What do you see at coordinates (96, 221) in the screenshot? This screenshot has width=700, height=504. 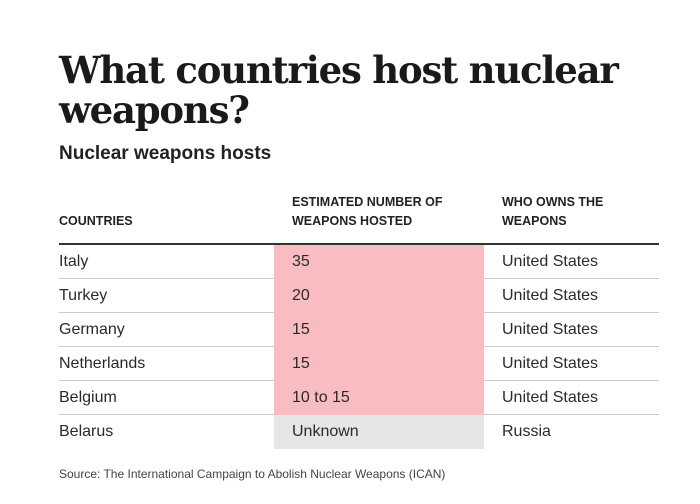 I see `column-header-countries: COUNTRIES` at bounding box center [96, 221].